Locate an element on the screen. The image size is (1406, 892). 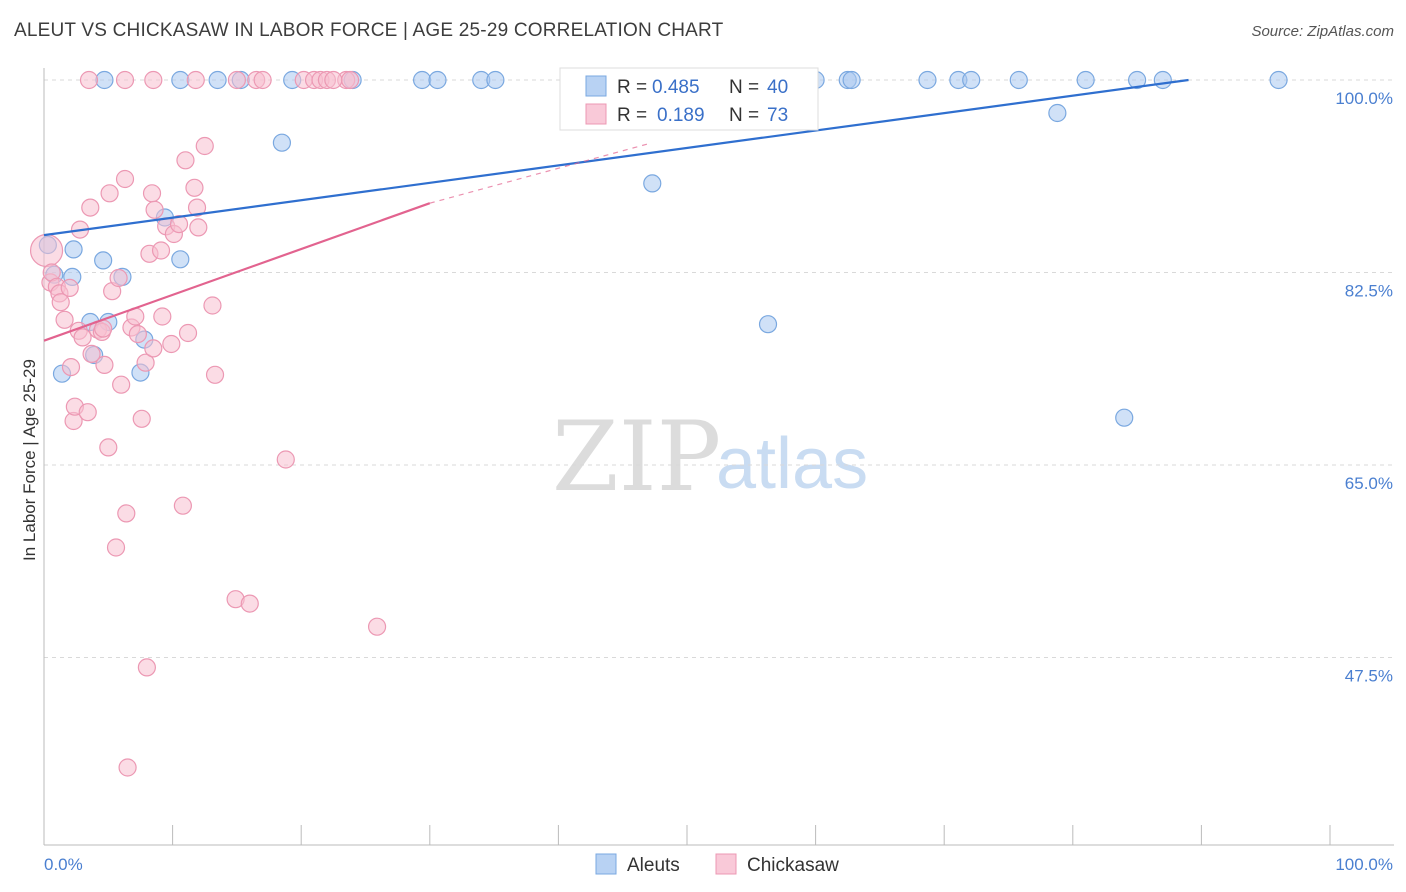
legend-n-value-aleuts: 40 is located at coordinates (777, 87).